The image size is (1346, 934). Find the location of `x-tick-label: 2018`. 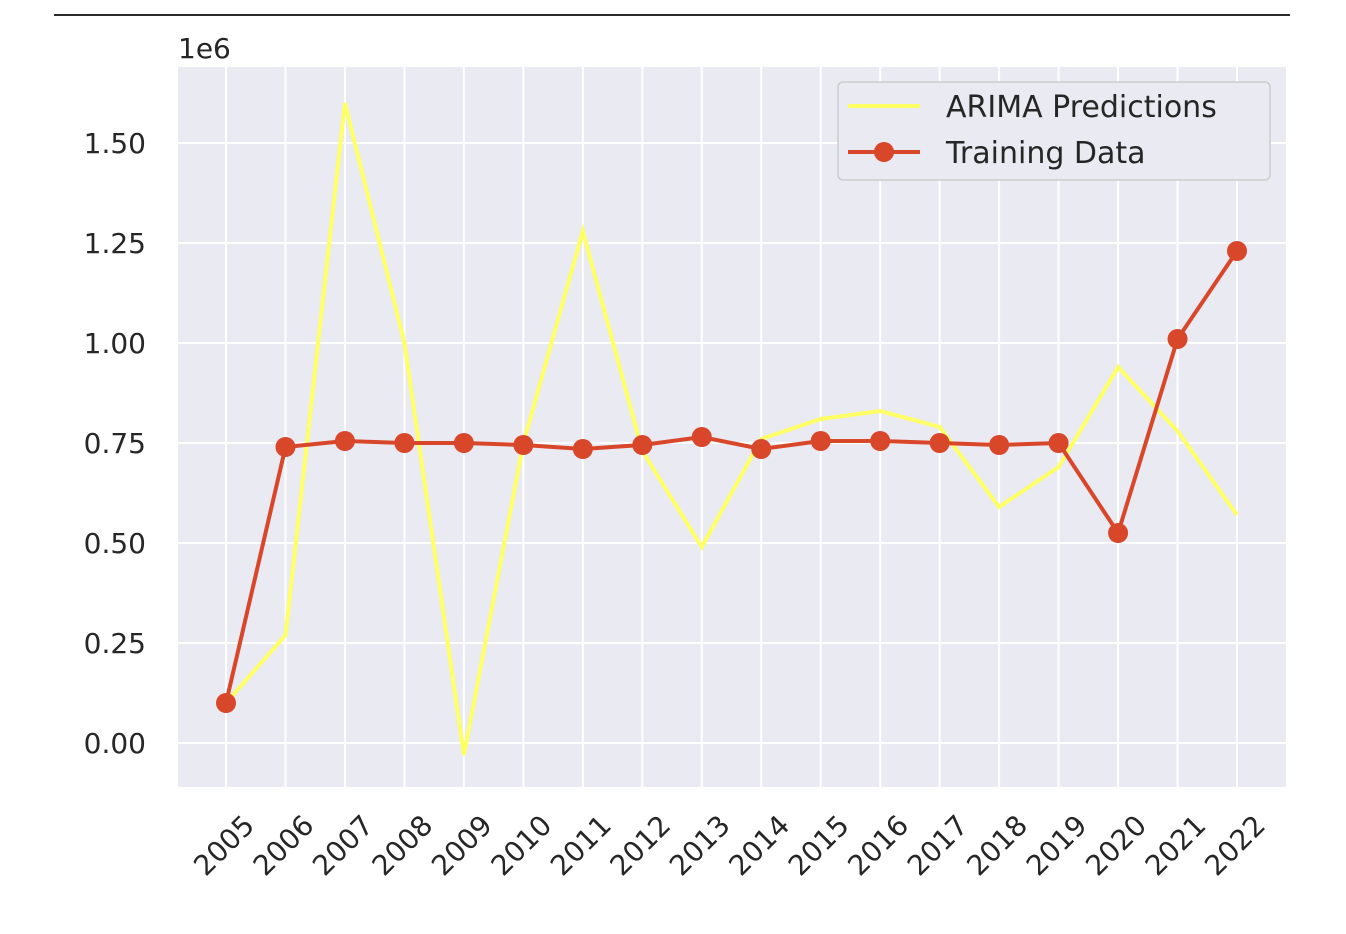

x-tick-label: 2018 is located at coordinates (997, 846).